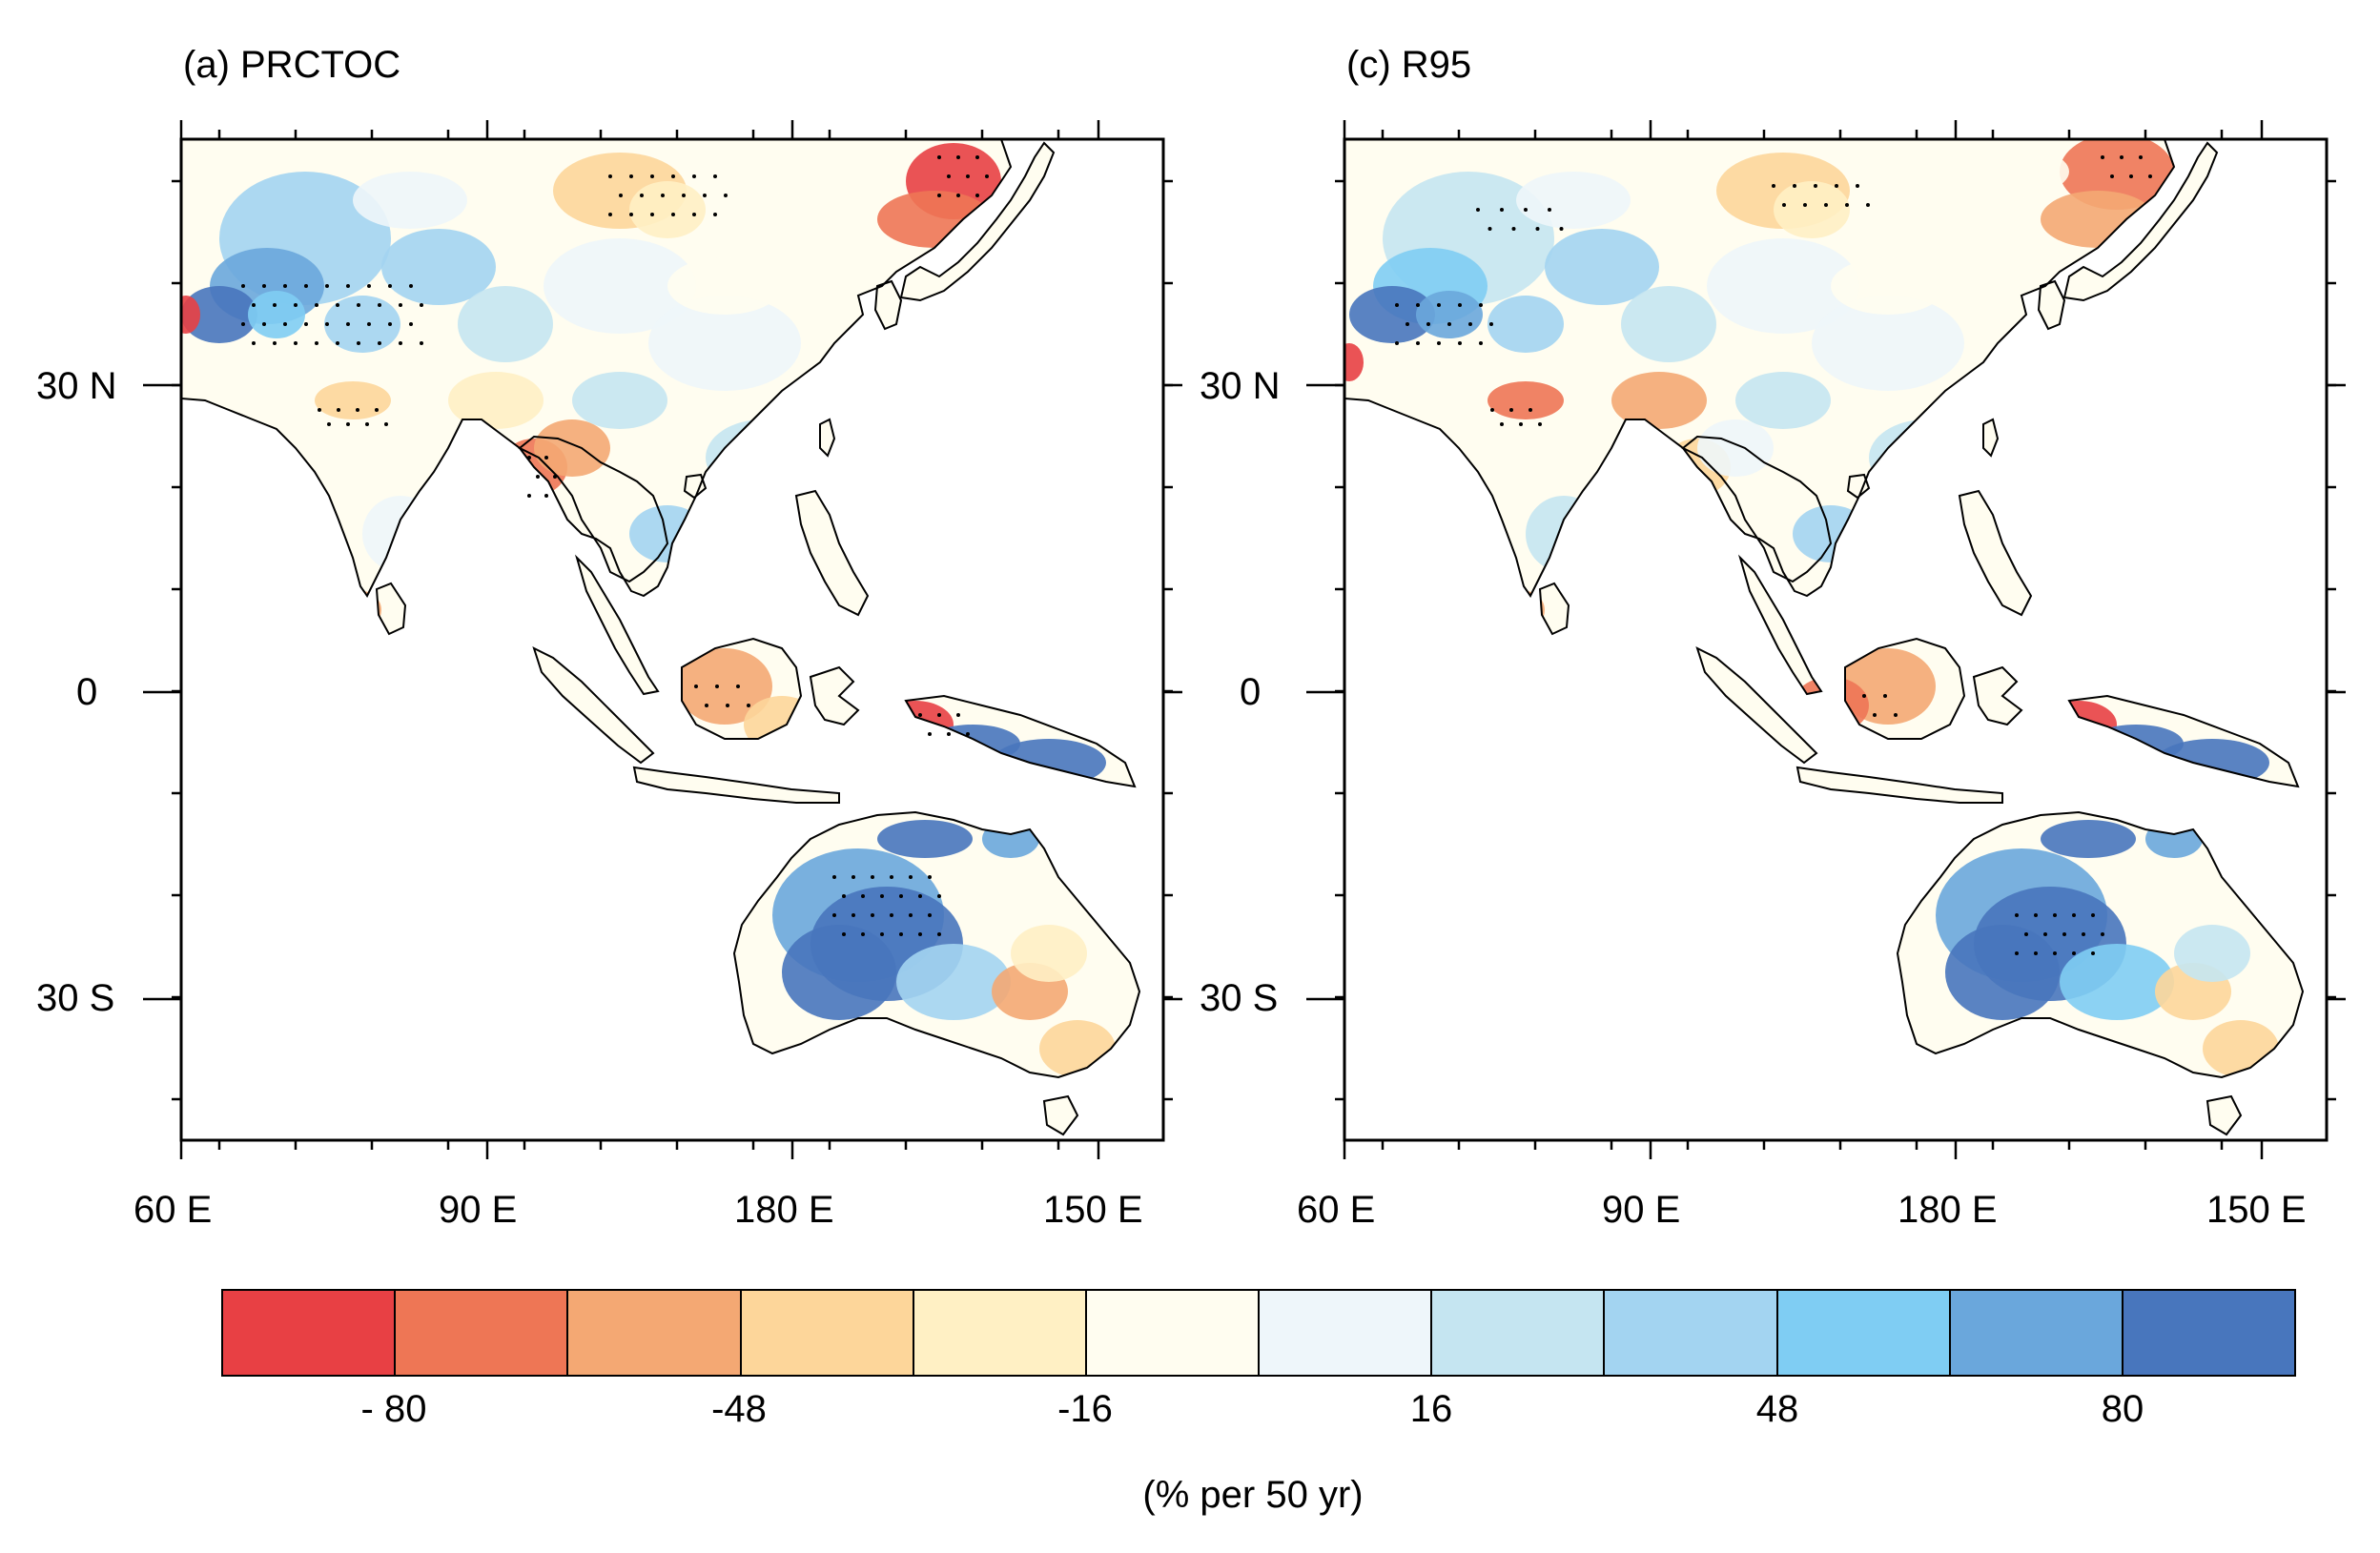  I want to click on coastline-tasmania, so click(2225, 1115).